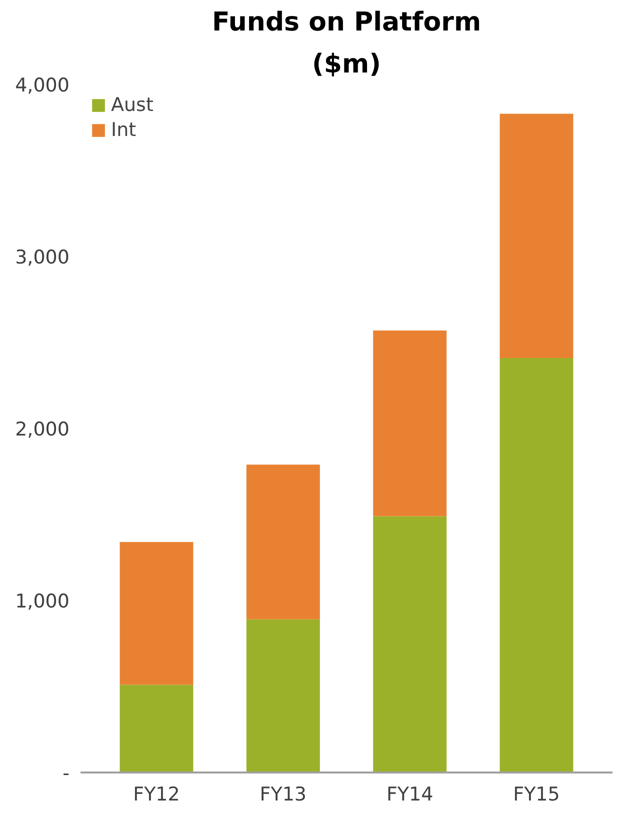 The image size is (642, 822). Describe the element at coordinates (42, 601) in the screenshot. I see `y-tick-label: 1,000` at that location.